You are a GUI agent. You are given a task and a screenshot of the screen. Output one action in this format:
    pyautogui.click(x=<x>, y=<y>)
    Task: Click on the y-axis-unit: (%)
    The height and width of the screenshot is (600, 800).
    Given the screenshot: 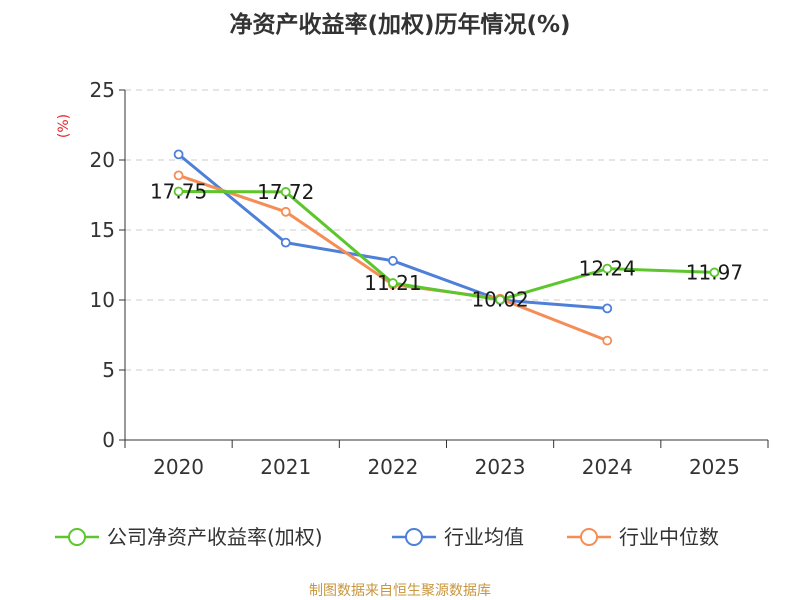 What is the action you would take?
    pyautogui.click(x=64, y=126)
    